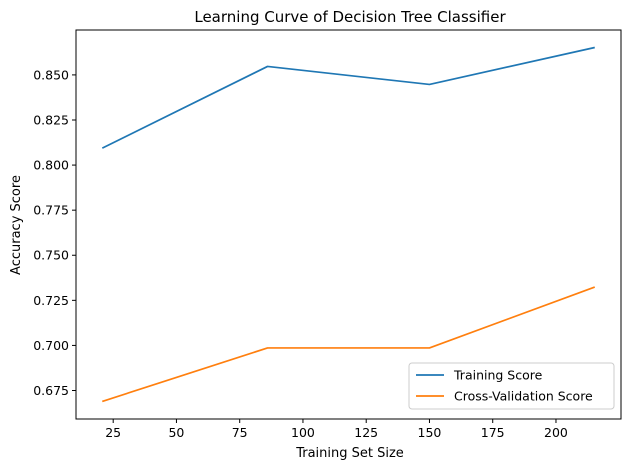 This screenshot has height=470, width=630. Describe the element at coordinates (113, 432) in the screenshot. I see `x-tick-label: 25` at that location.